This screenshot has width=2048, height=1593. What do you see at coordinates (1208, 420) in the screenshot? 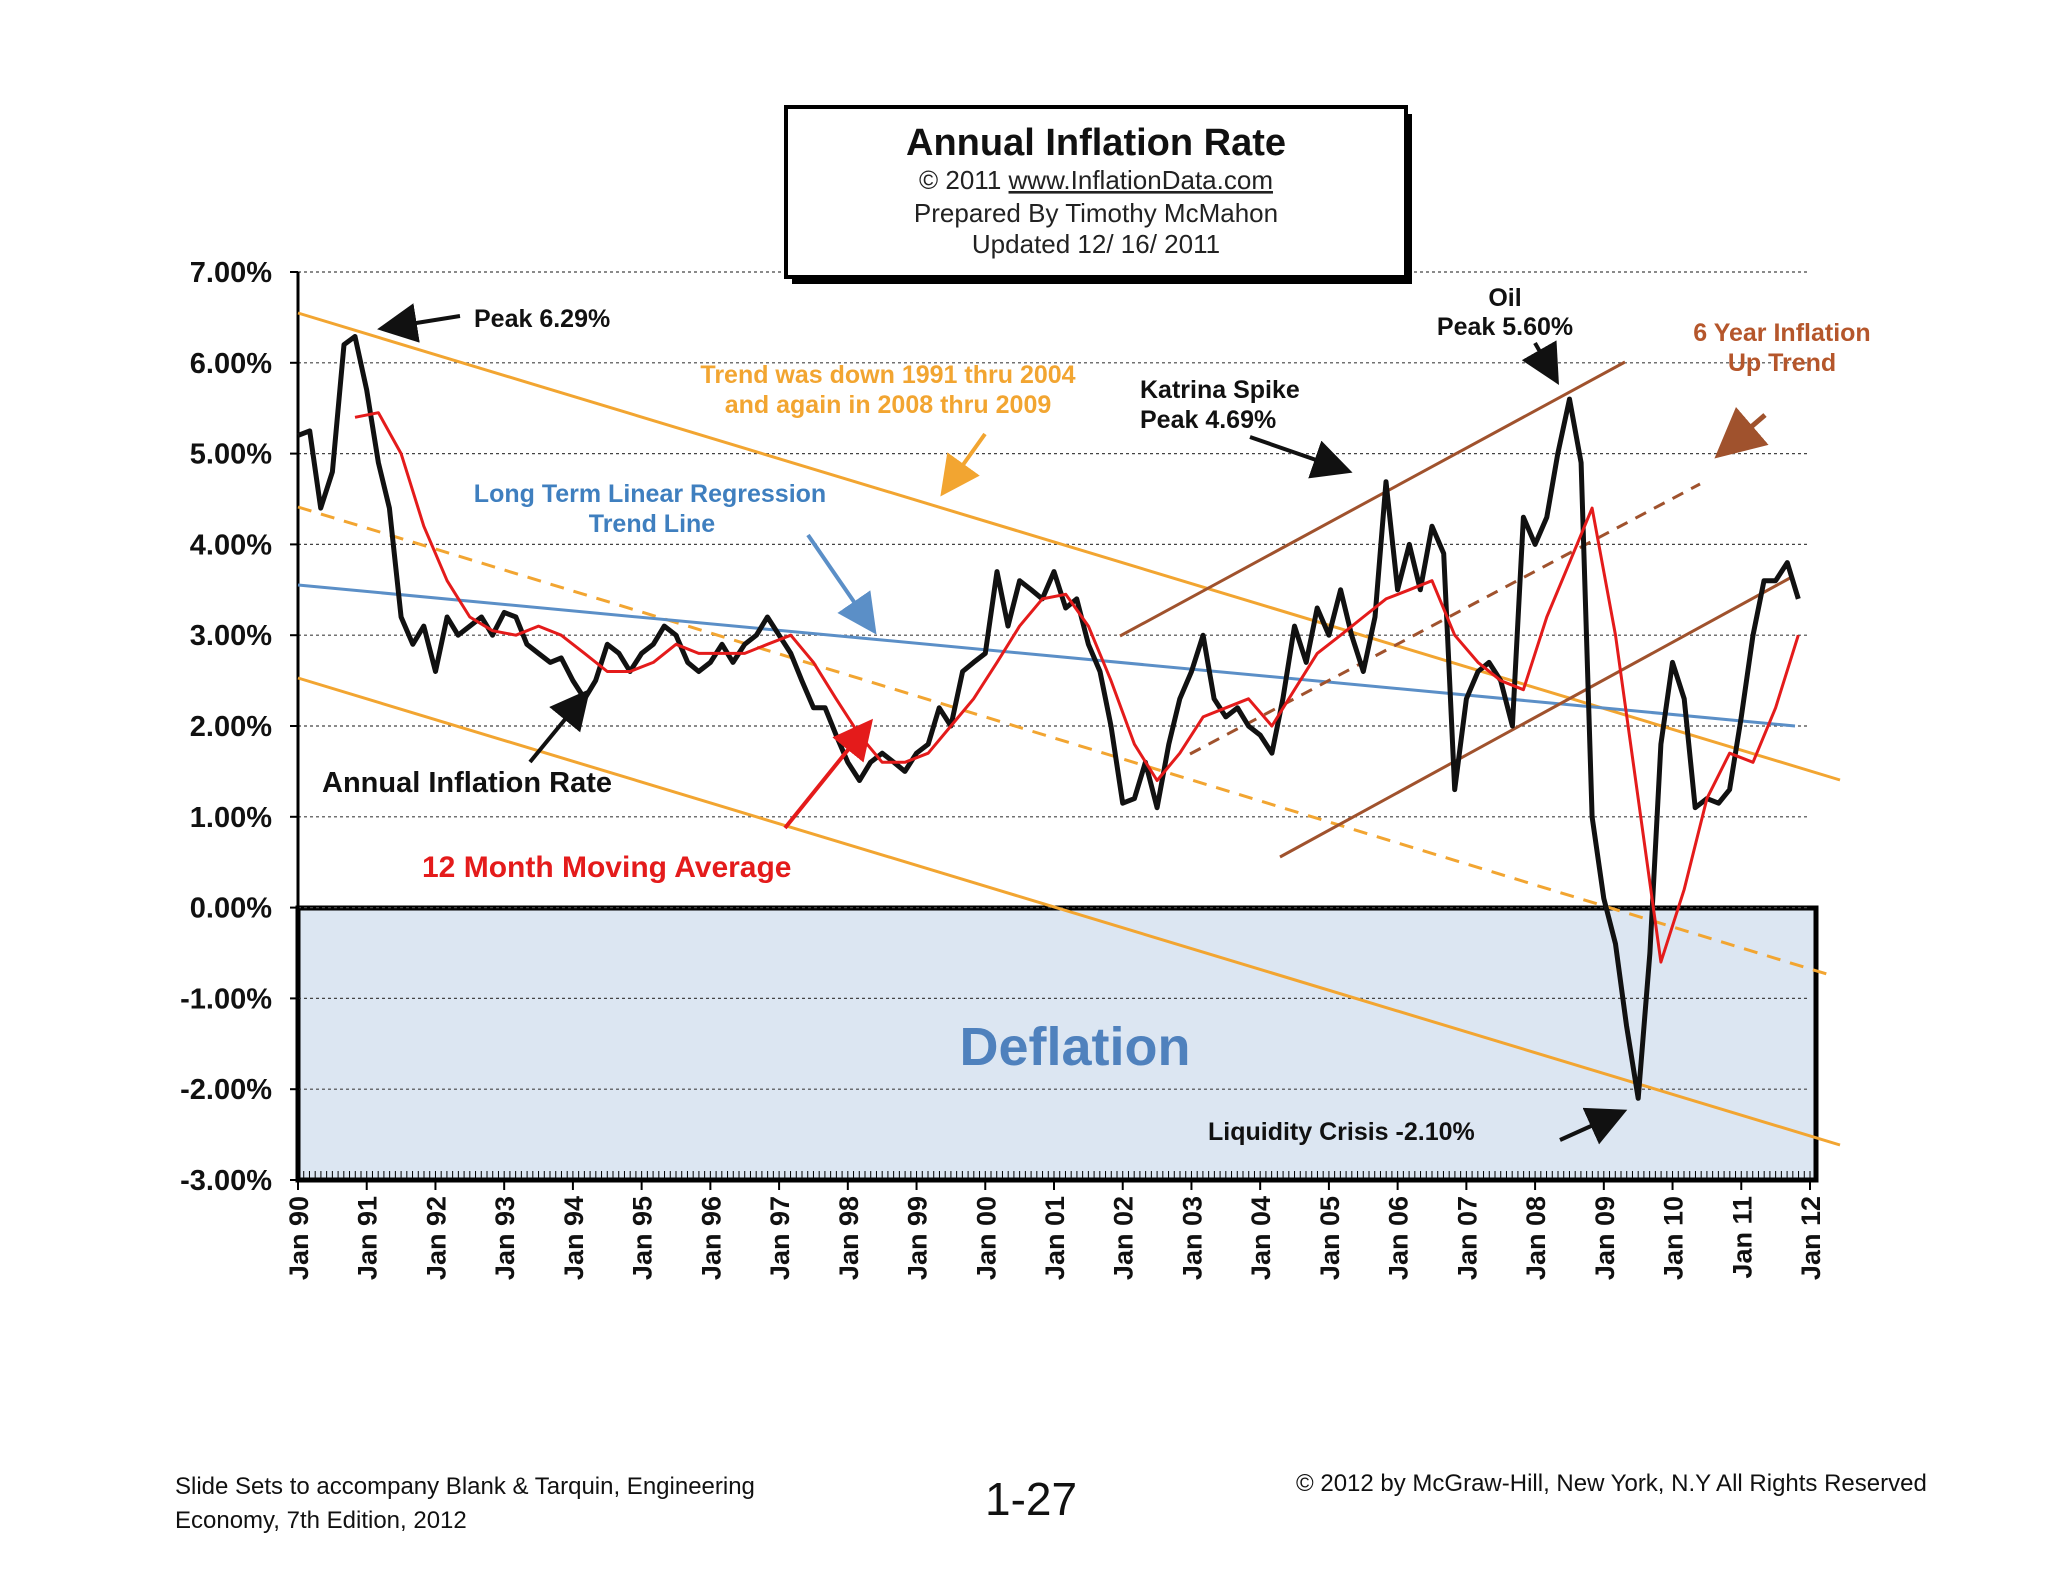
I see `katrina-label-2: Peak 4.69%` at bounding box center [1208, 420].